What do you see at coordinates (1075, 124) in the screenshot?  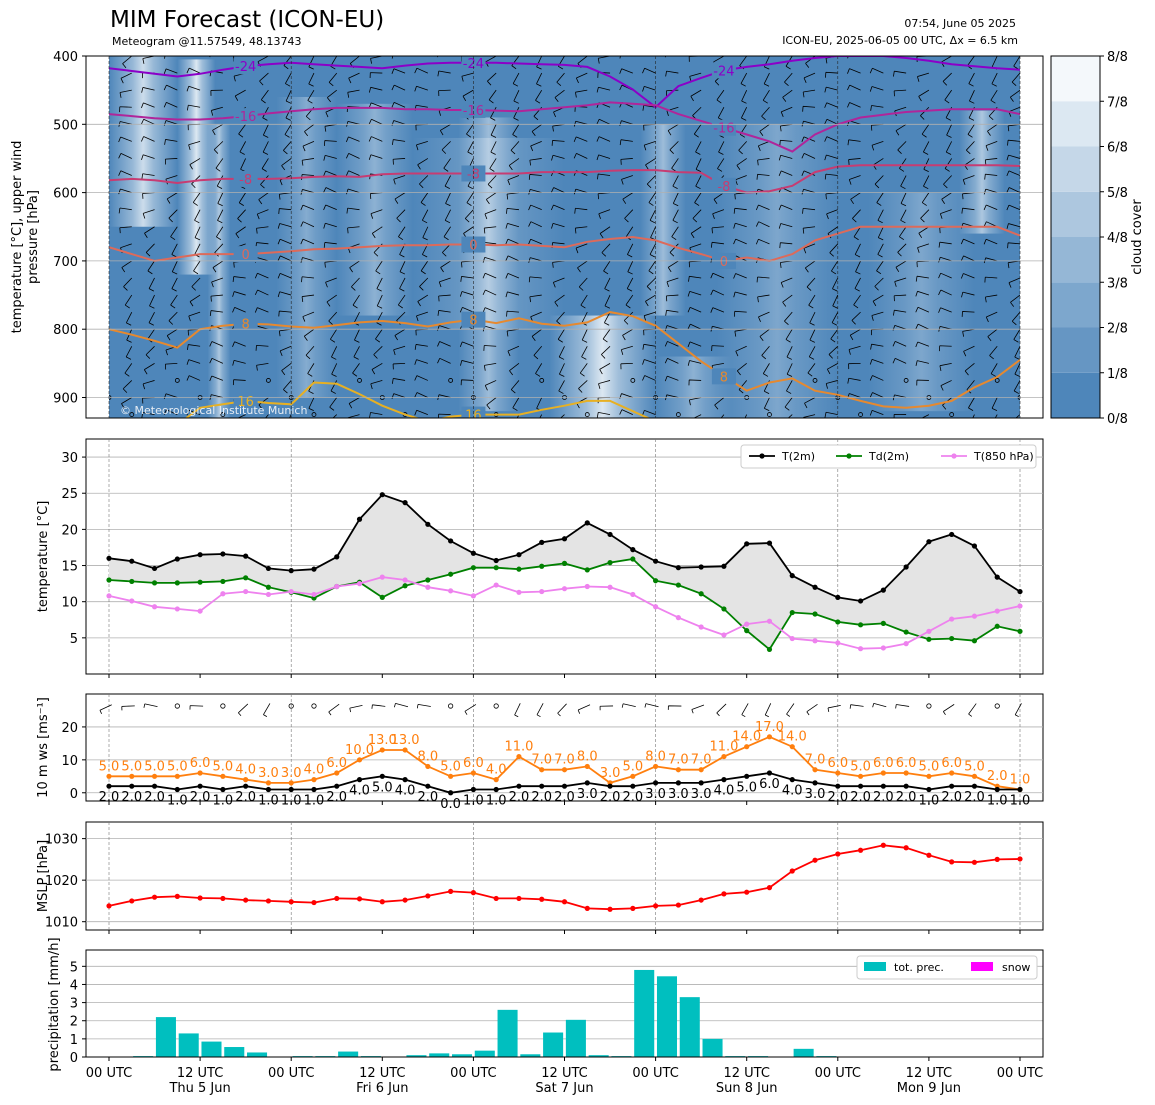 I see `colorbar-level` at bounding box center [1075, 124].